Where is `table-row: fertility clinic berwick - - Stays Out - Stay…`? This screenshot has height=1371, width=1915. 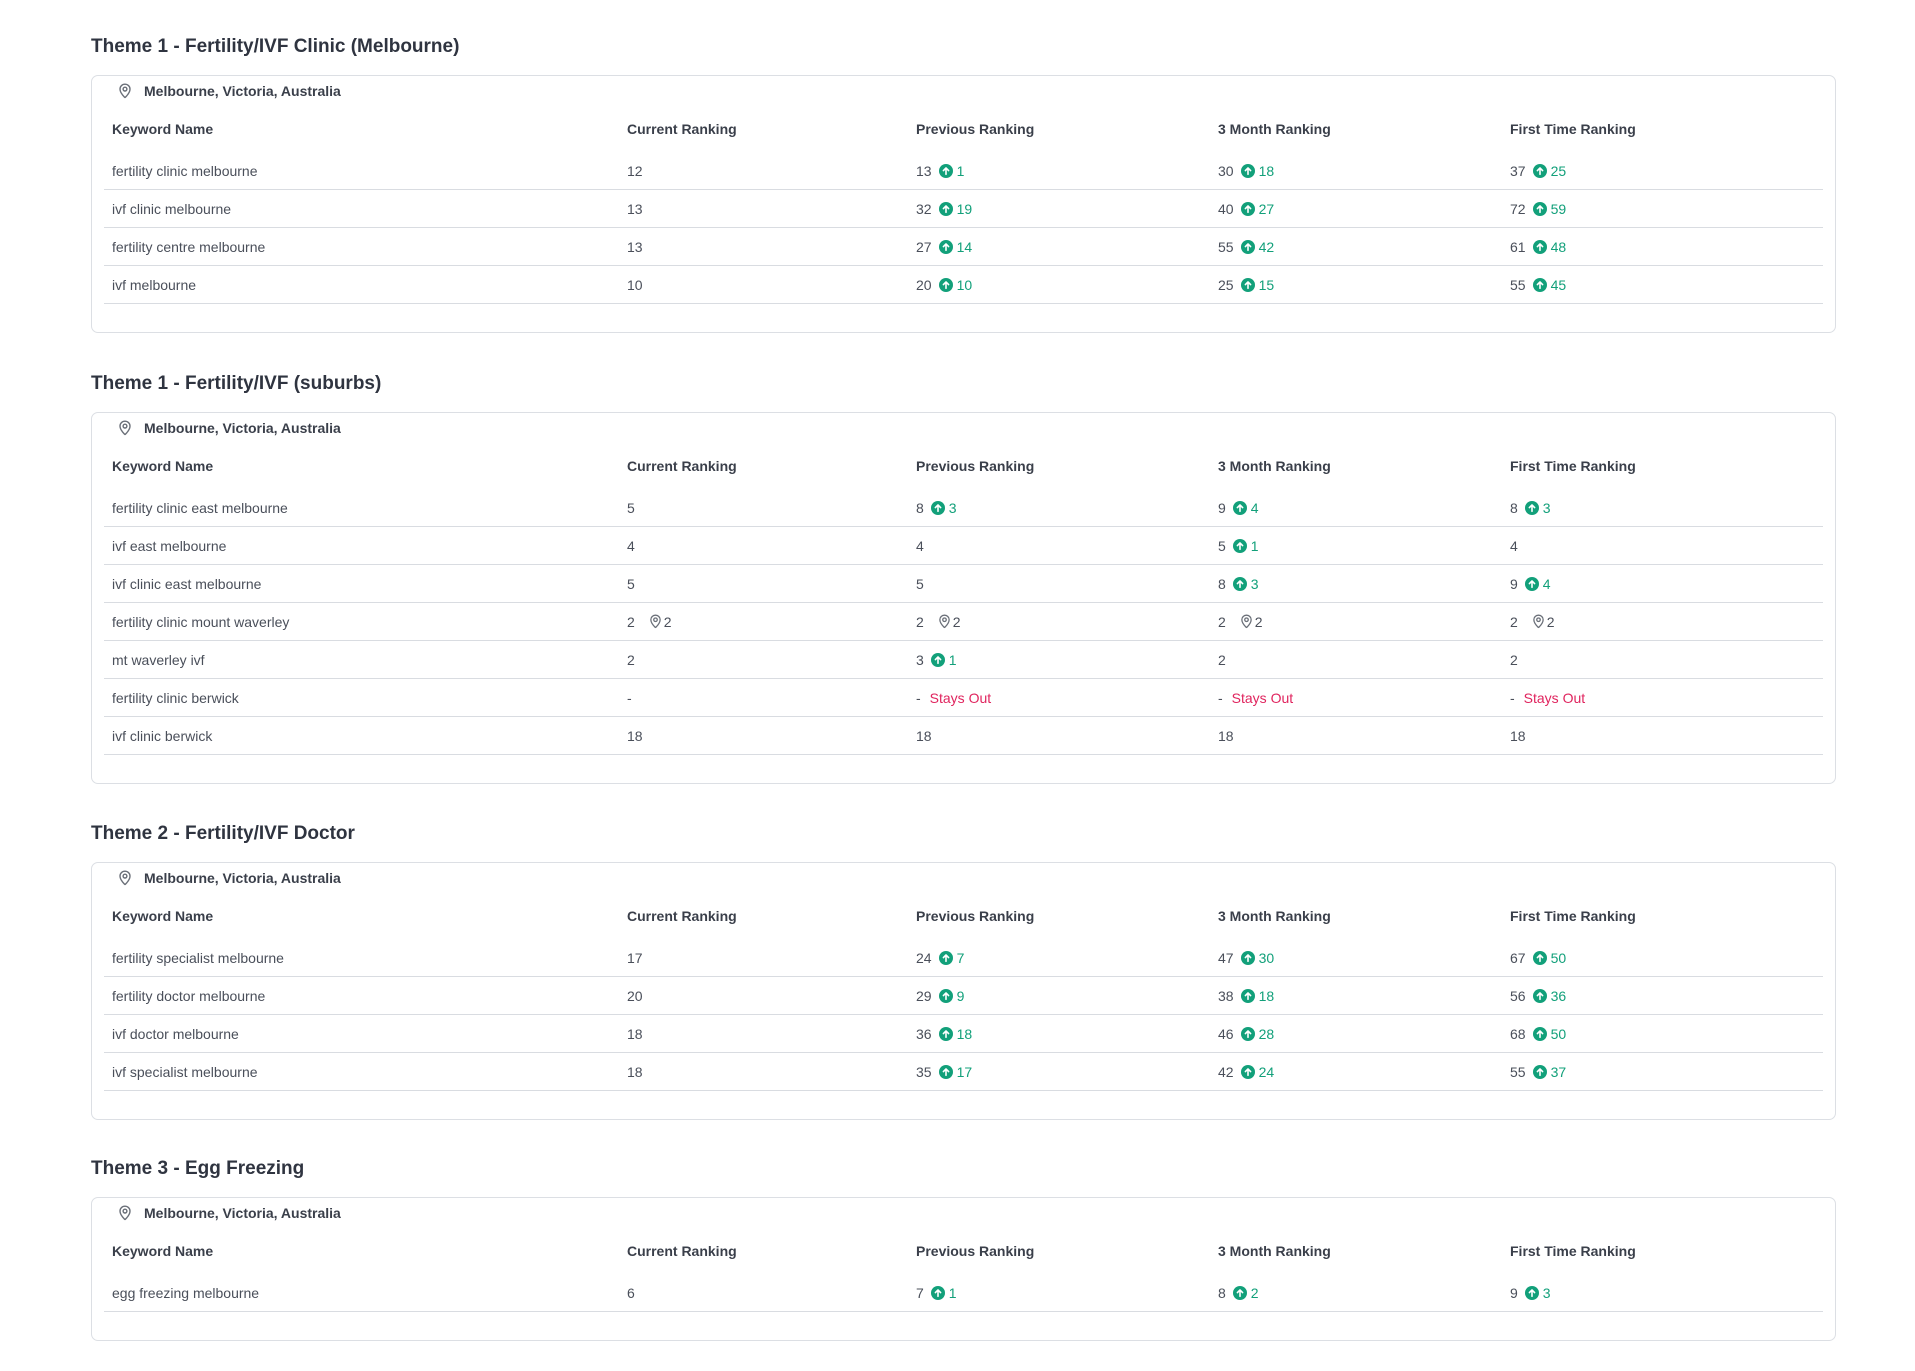
table-row: fertility clinic berwick - - Stays Out - Stay… is located at coordinates (963, 697).